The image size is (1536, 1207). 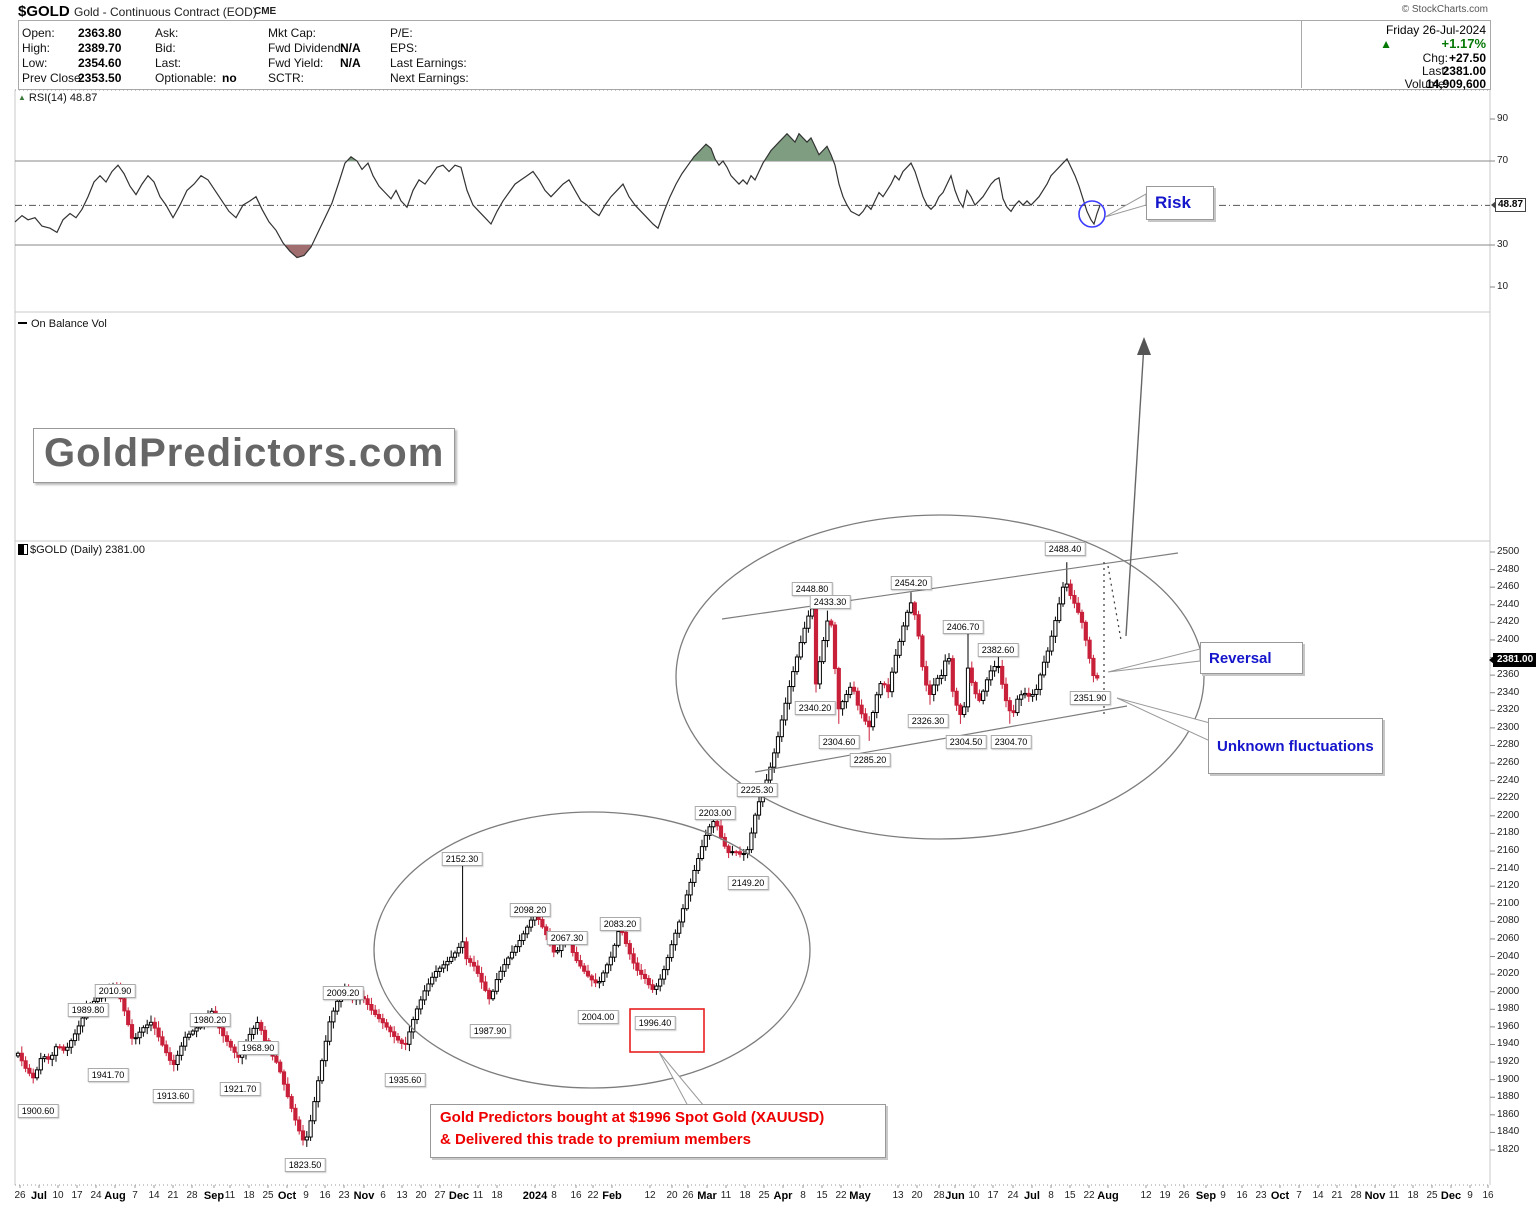 What do you see at coordinates (1508, 798) in the screenshot?
I see `price-axis-label: 2220` at bounding box center [1508, 798].